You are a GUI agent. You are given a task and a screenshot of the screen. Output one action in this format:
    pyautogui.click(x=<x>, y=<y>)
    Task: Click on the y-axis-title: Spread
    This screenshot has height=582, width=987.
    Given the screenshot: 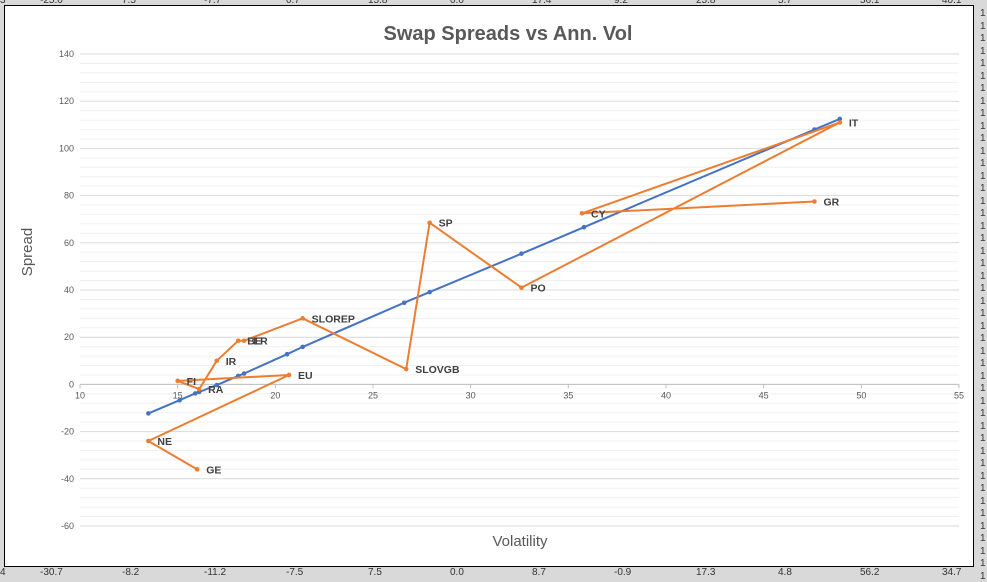 What is the action you would take?
    pyautogui.click(x=27, y=252)
    